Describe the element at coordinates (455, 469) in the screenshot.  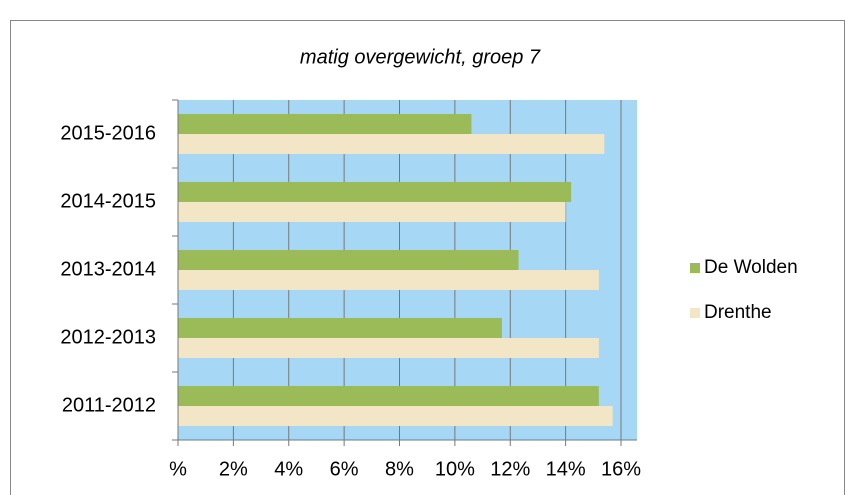
I see `x-tick-label: 10%` at that location.